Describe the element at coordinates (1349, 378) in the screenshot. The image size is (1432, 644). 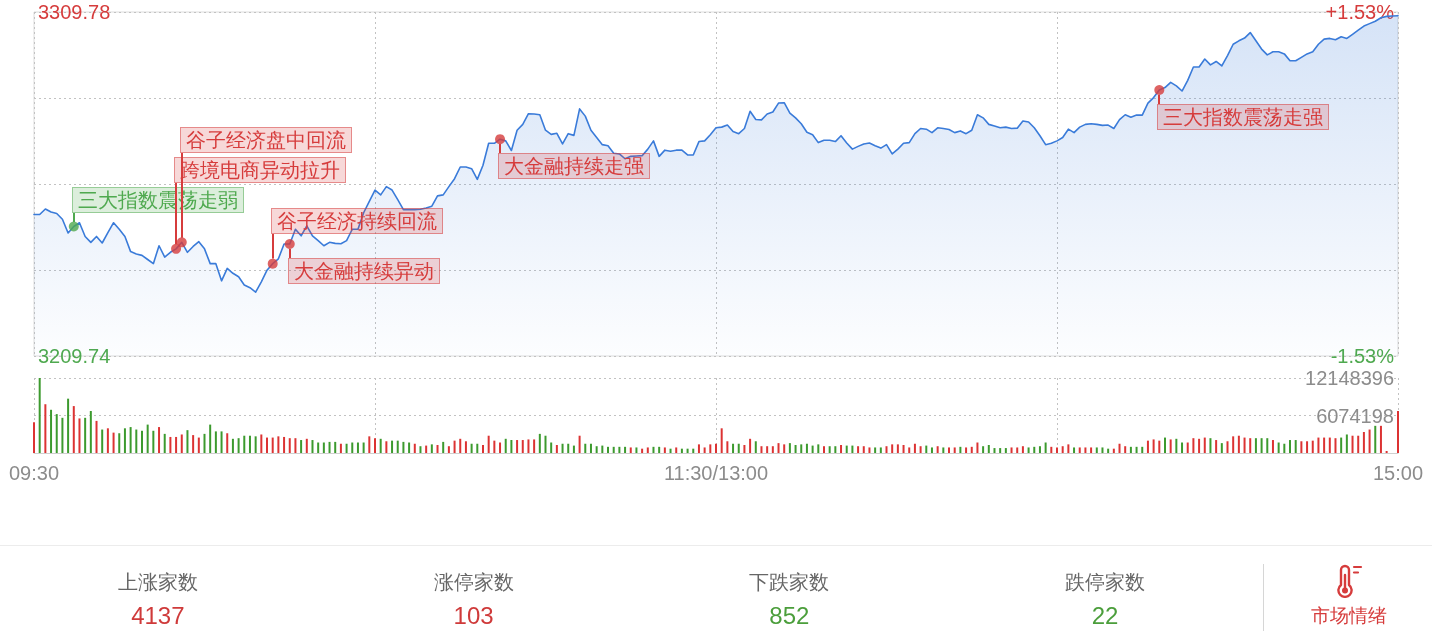
I see `y-tick-label: 12148396` at that location.